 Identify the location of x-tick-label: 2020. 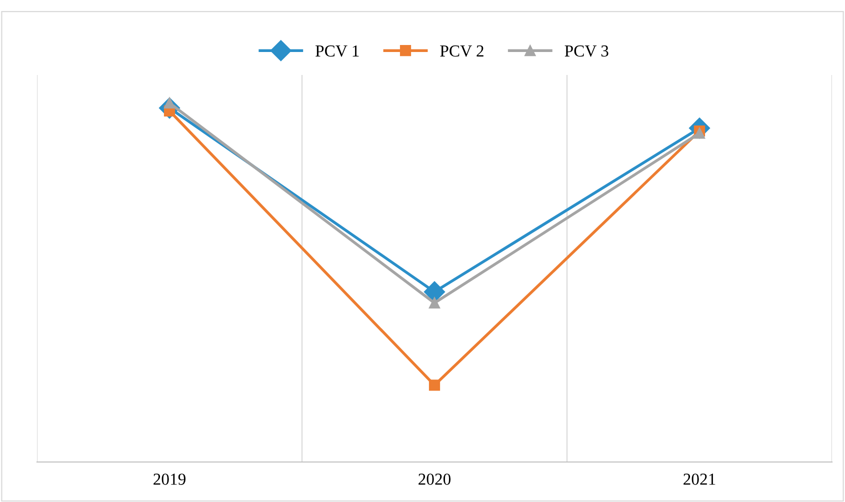
(434, 479).